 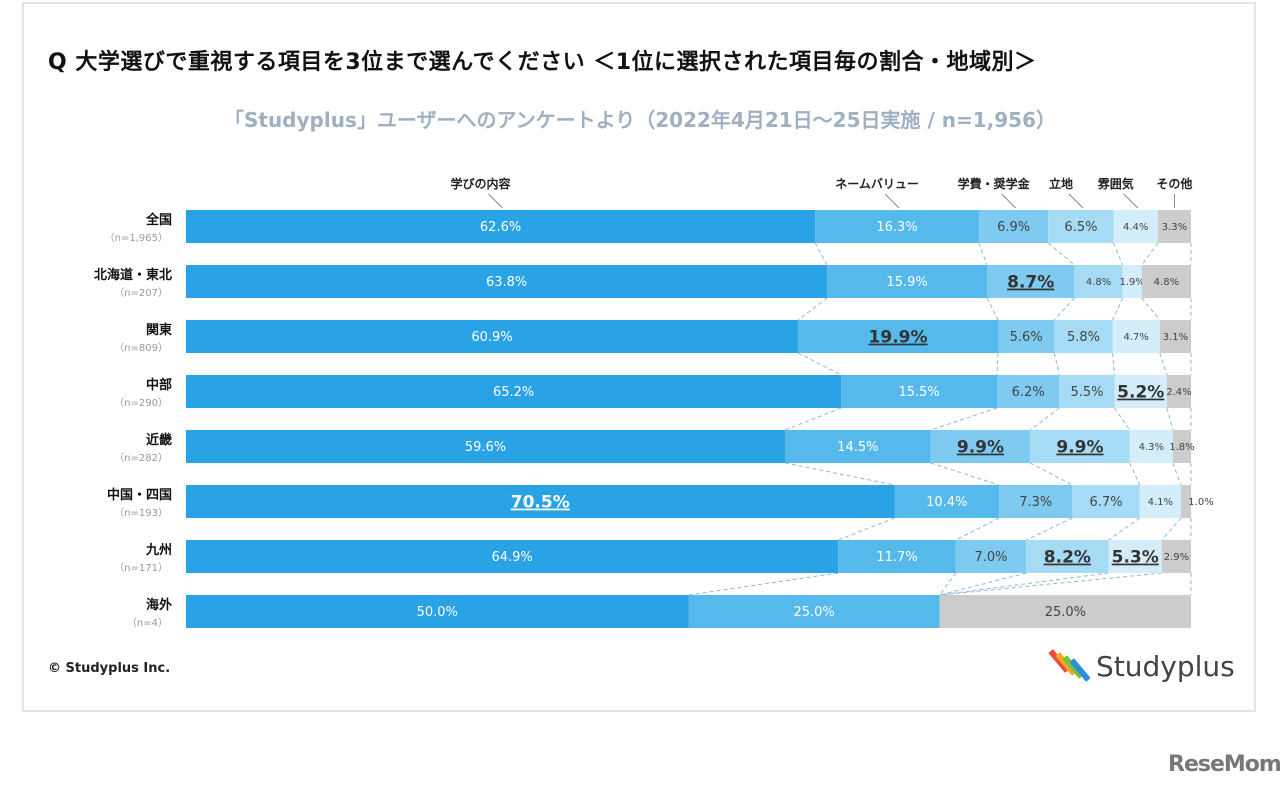 I want to click on logo-text: Studyplus, so click(x=1165, y=666).